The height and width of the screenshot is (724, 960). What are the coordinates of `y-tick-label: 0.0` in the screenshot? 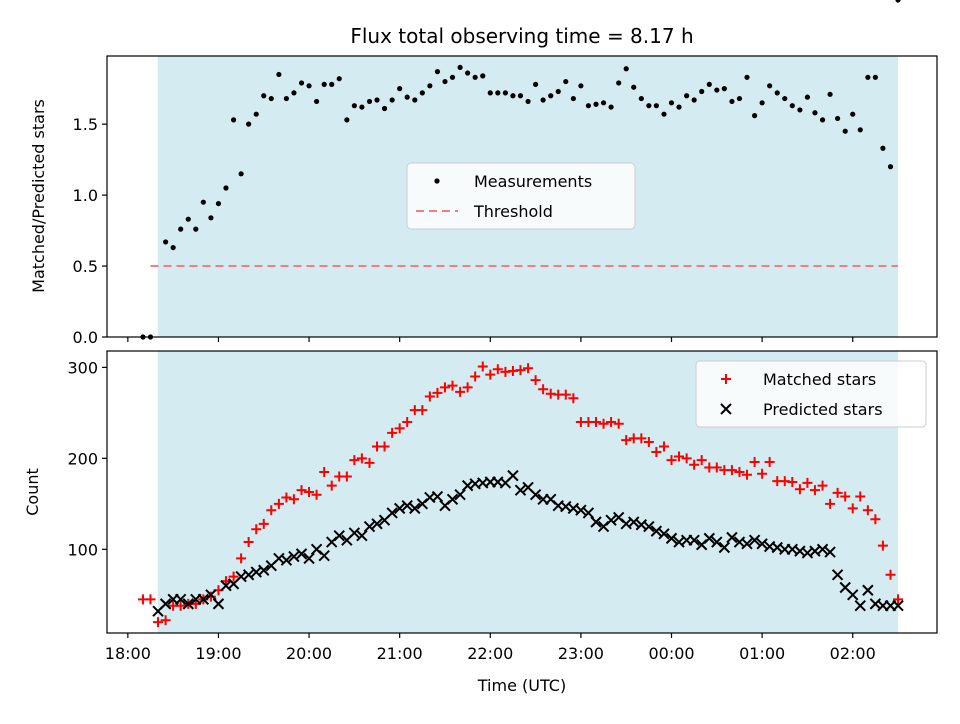 It's located at (85, 337).